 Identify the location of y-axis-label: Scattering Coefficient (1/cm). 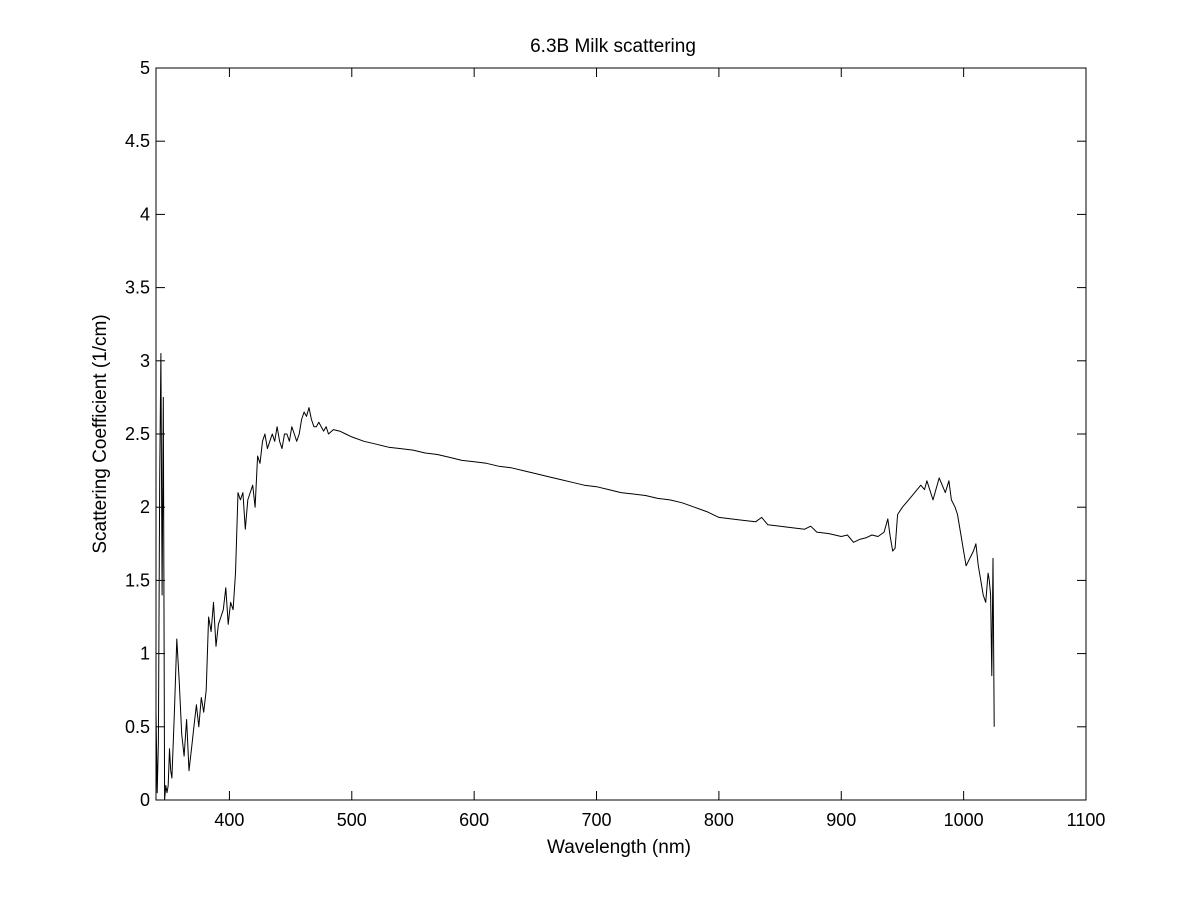
(100, 433).